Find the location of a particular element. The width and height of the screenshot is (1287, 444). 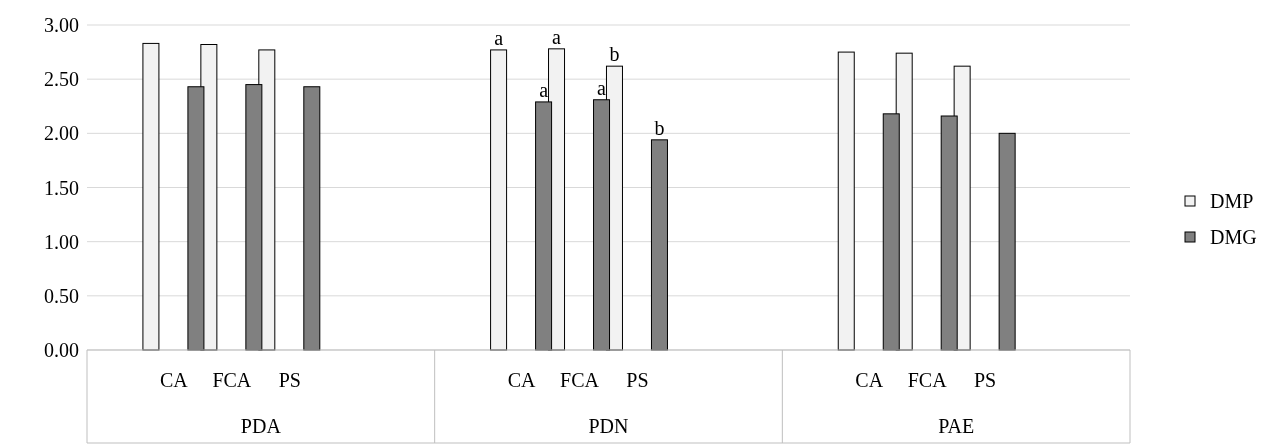

text: PDN is located at coordinates (608, 426).